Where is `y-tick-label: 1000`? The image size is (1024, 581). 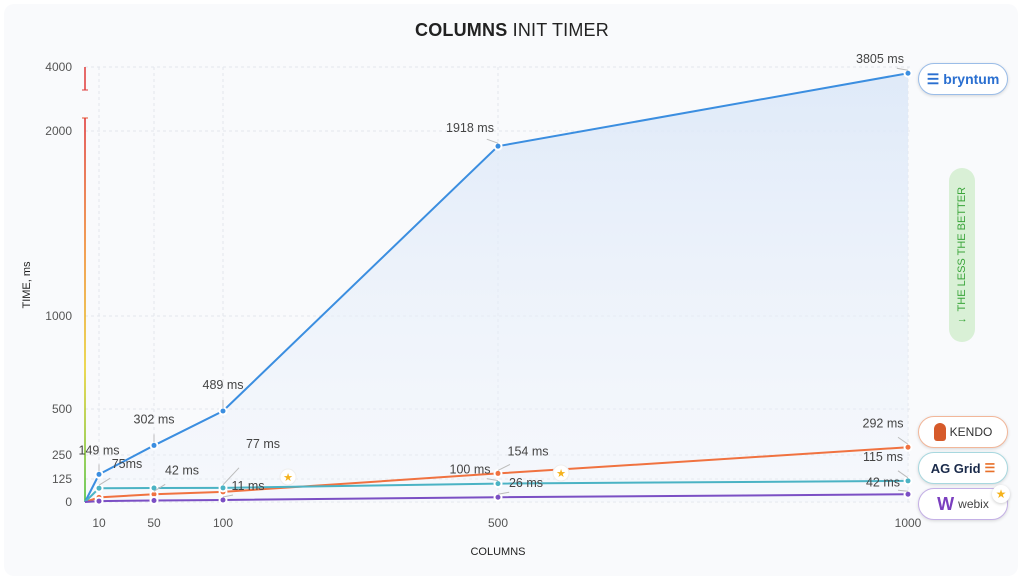 y-tick-label: 1000 is located at coordinates (58, 316).